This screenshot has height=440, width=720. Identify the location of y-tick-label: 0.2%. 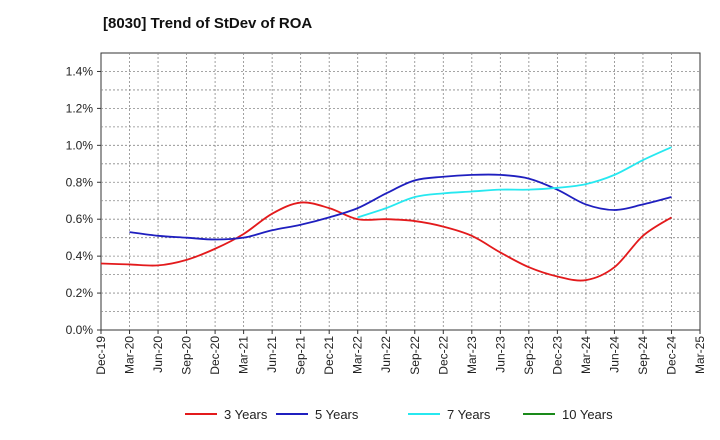
(80, 293).